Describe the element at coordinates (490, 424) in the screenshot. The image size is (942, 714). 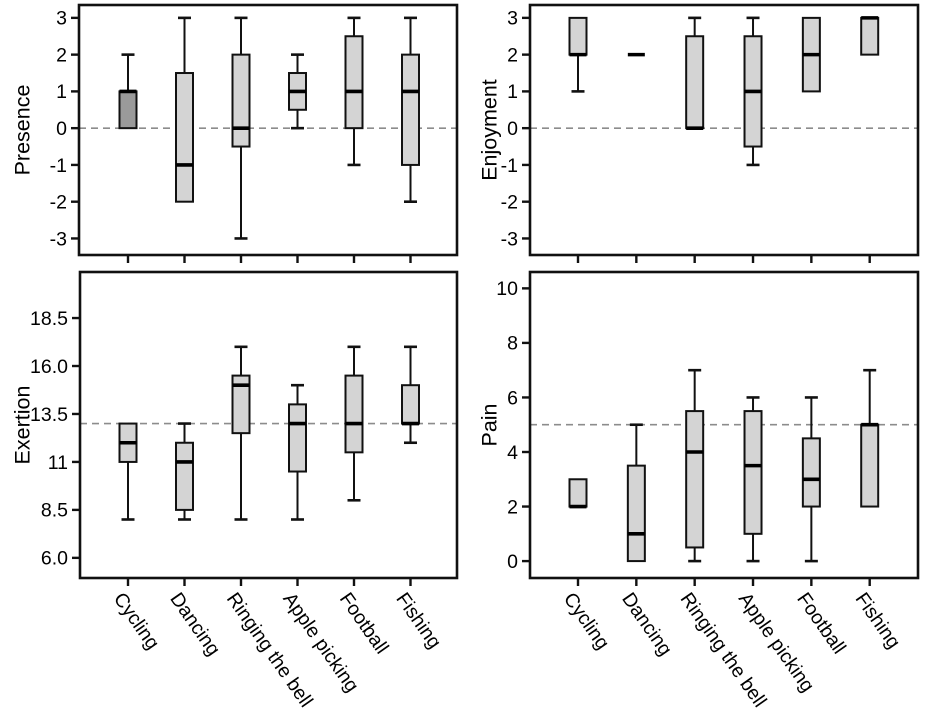
I see `ylabel-pain: Pain` at that location.